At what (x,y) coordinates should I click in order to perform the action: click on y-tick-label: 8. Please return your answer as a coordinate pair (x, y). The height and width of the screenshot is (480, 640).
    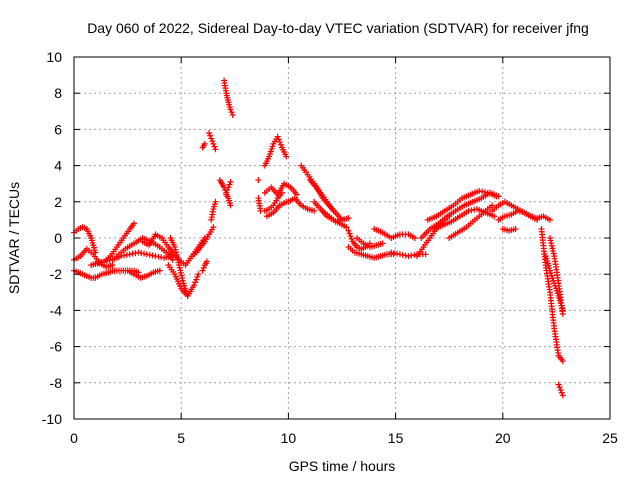
    Looking at the image, I should click on (58, 93).